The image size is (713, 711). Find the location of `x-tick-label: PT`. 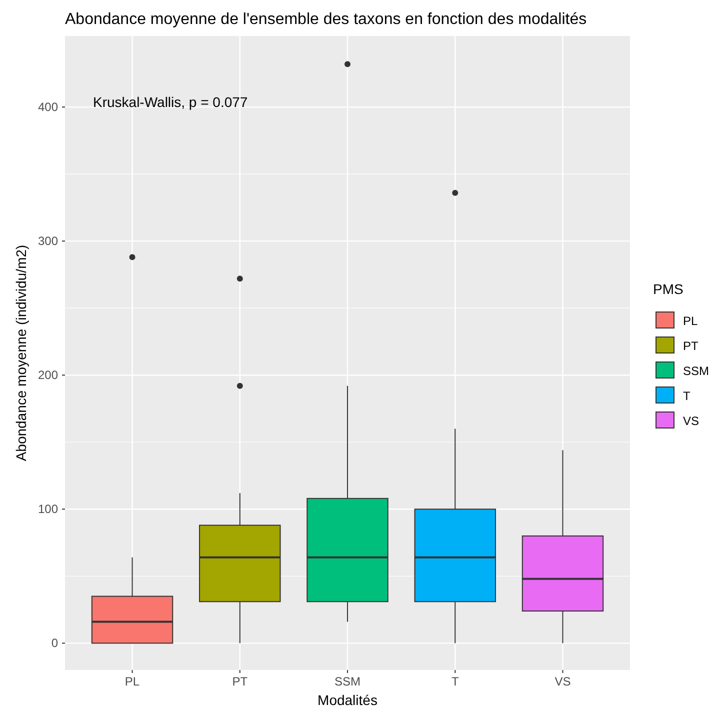

x-tick-label: PT is located at coordinates (240, 681).